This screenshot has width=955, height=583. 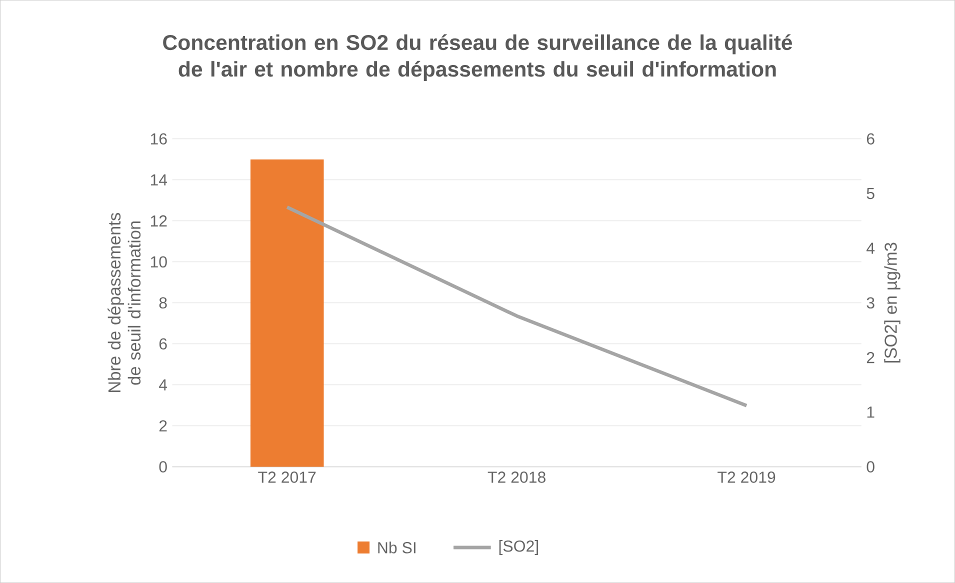 I want to click on y-tick-label: 16, so click(x=158, y=139).